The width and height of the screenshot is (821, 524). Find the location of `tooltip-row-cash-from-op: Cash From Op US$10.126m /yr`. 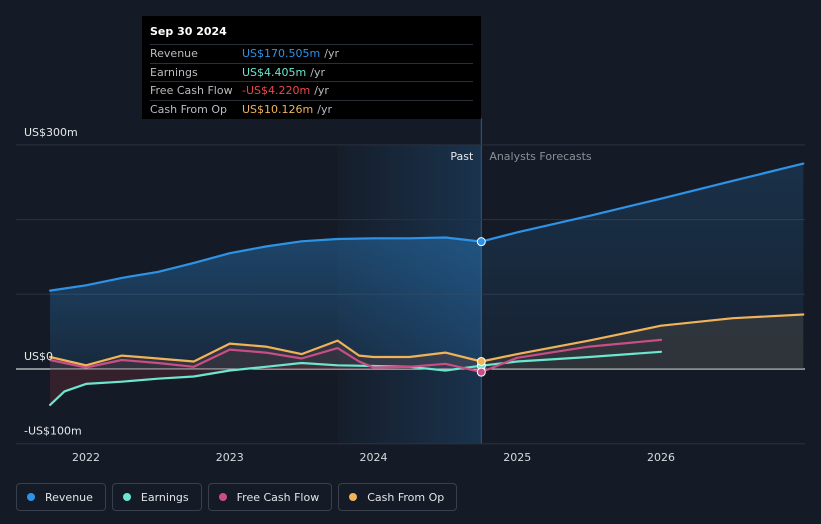

tooltip-row-cash-from-op: Cash From Op US$10.126m /yr is located at coordinates (311, 109).